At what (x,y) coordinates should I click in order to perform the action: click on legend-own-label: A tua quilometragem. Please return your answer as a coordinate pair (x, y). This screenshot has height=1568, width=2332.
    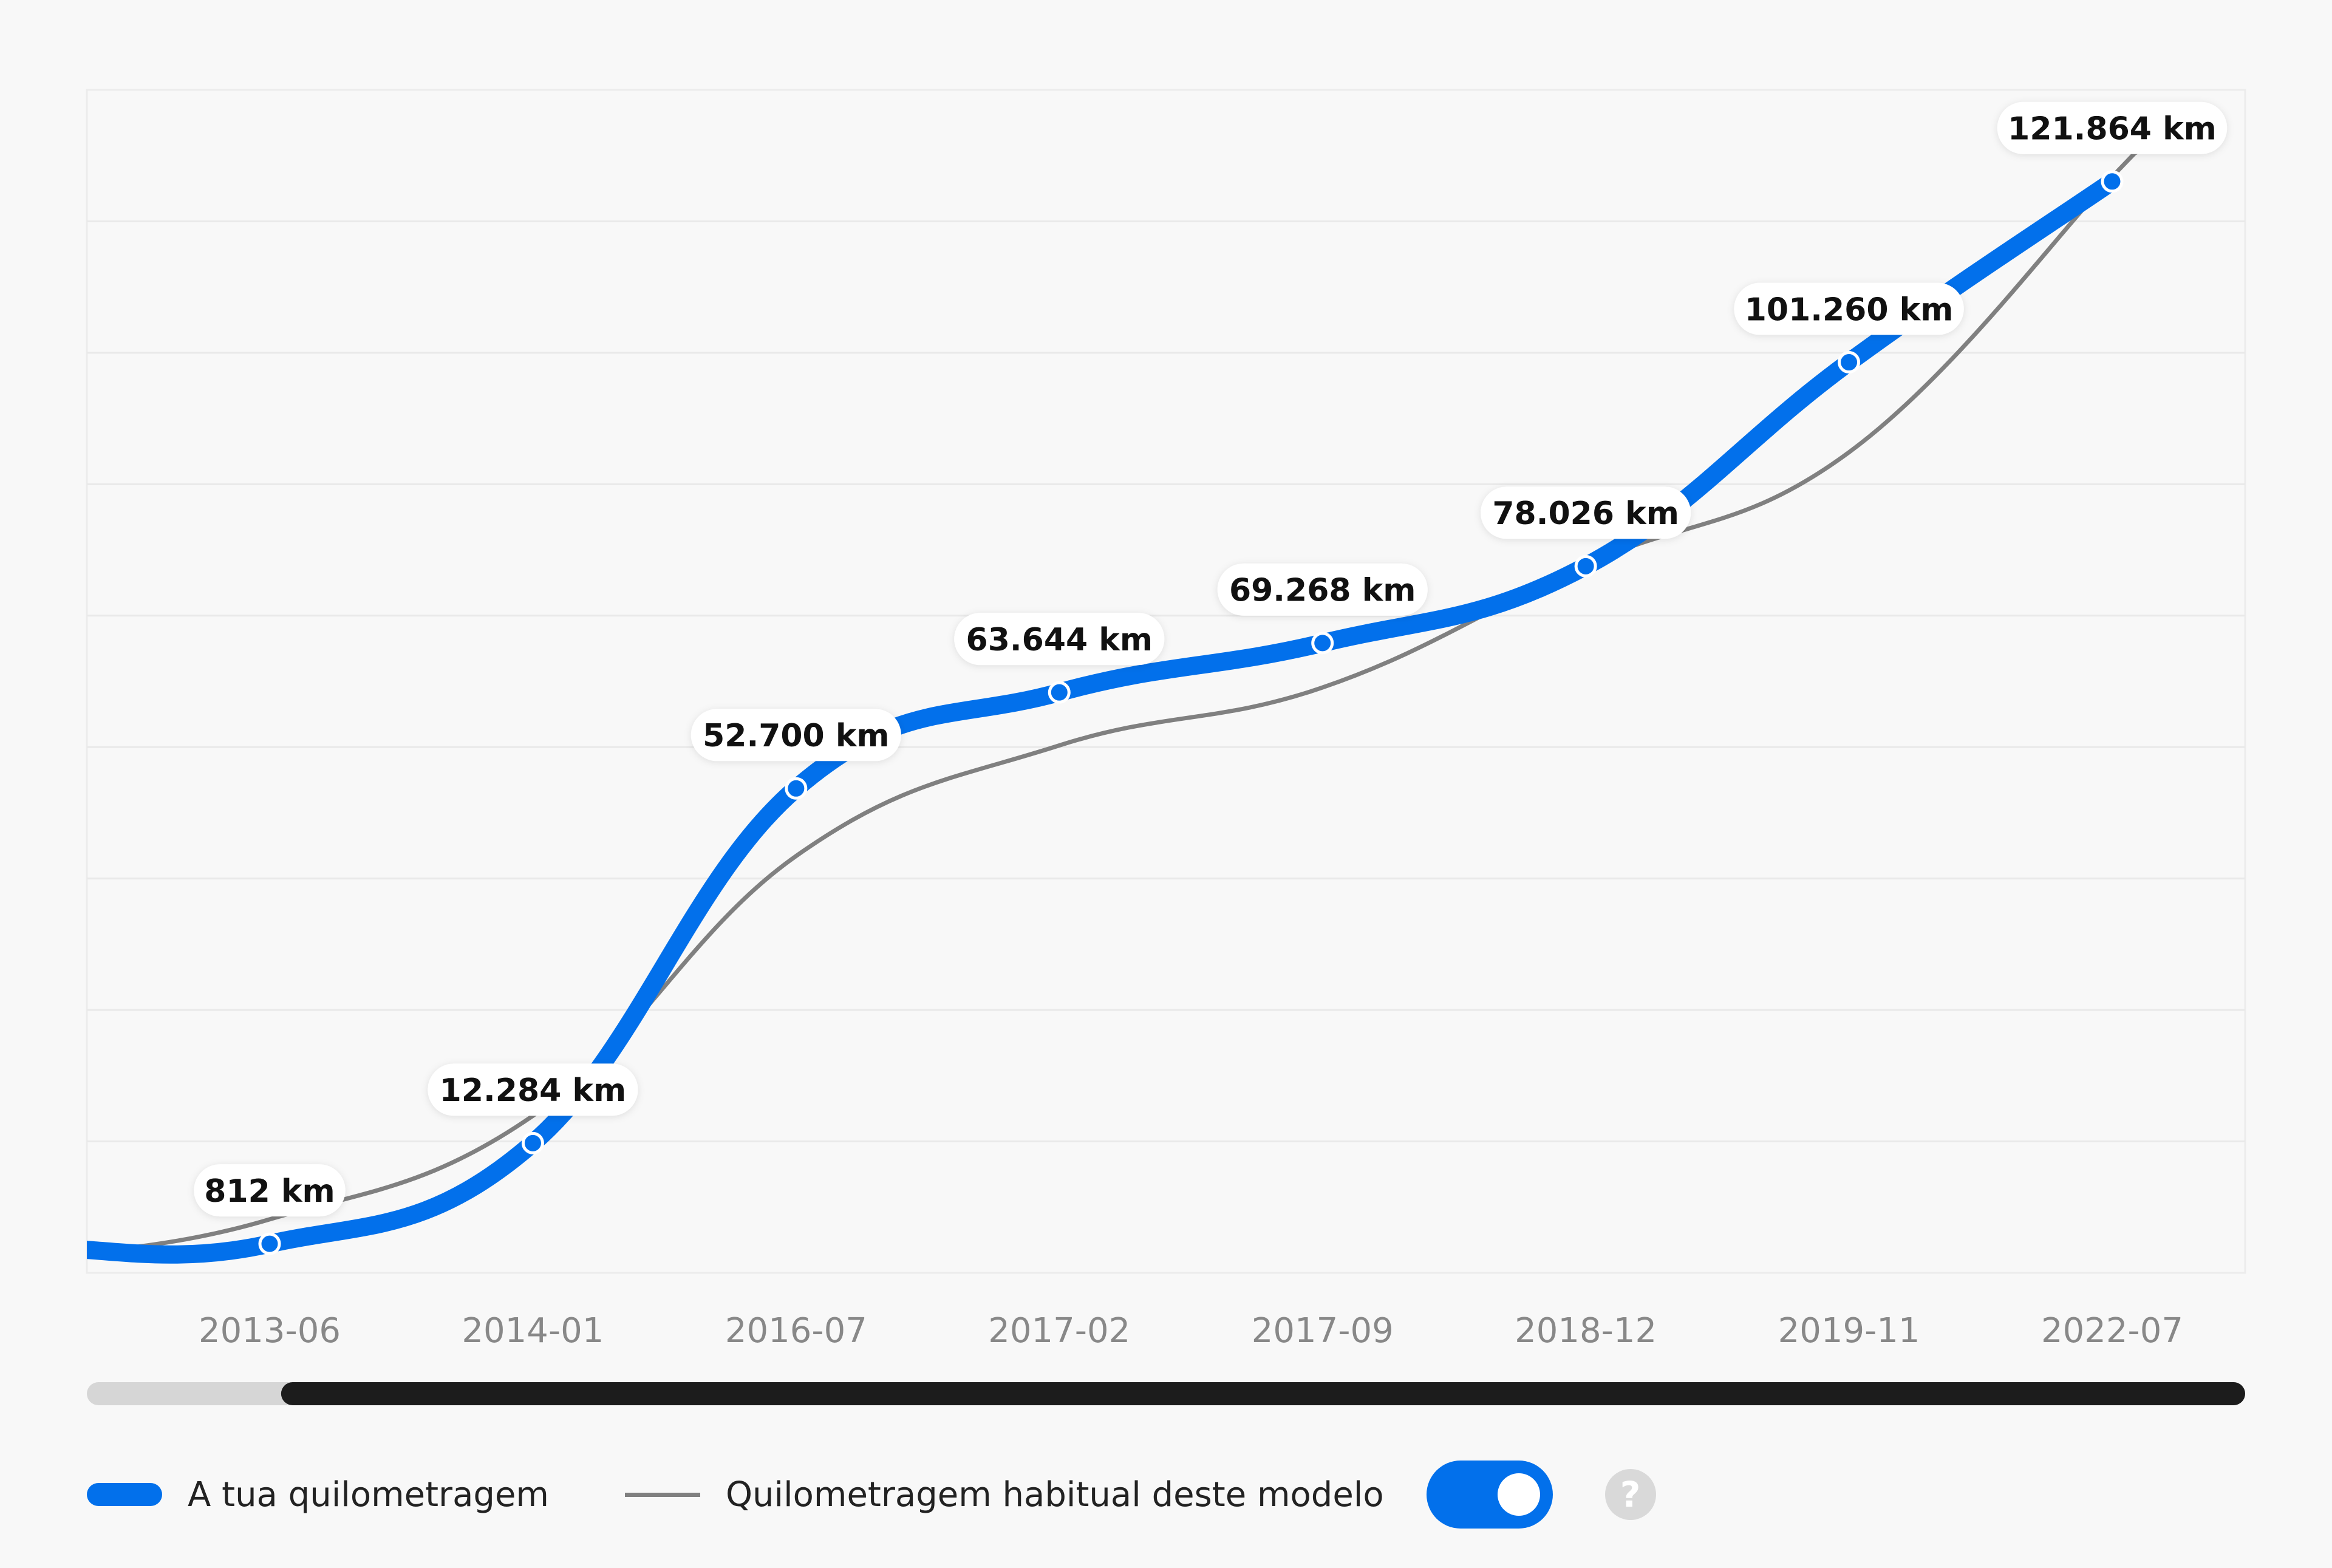
    Looking at the image, I should click on (369, 1494).